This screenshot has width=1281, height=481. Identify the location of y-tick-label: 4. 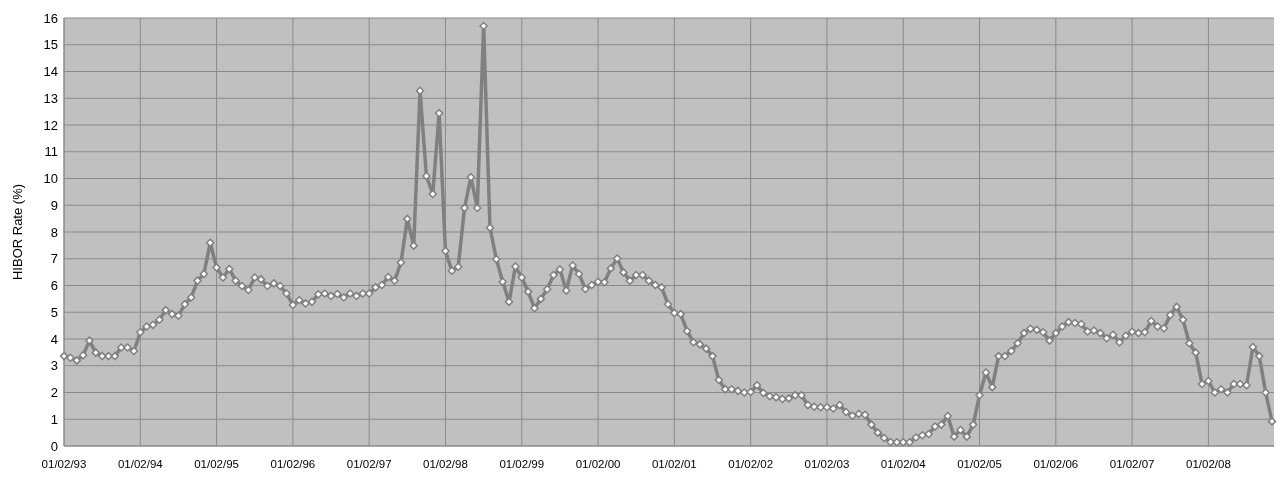
(54, 339).